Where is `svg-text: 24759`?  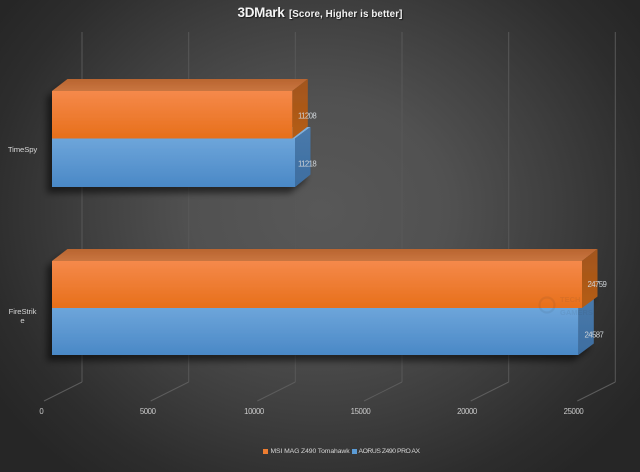 svg-text: 24759 is located at coordinates (597, 284).